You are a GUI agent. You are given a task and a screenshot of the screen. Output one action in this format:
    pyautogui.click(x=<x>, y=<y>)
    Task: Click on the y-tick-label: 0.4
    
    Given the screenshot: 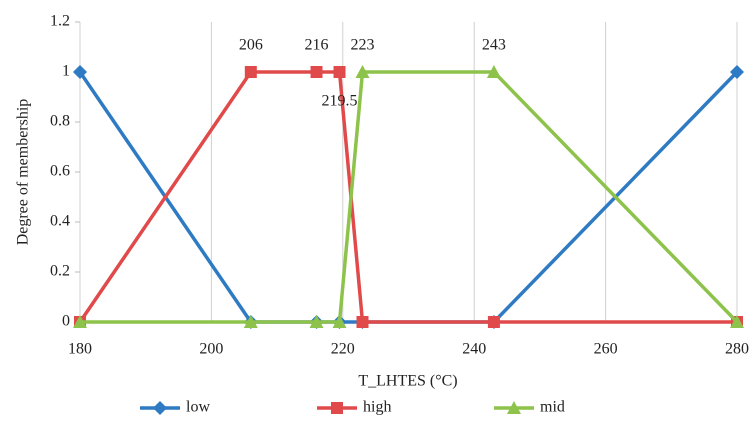 What is the action you would take?
    pyautogui.click(x=60, y=221)
    